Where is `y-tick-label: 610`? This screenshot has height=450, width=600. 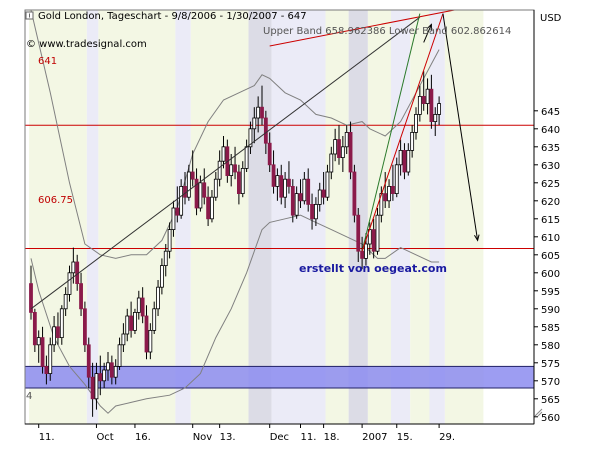 y-tick-label: 610 is located at coordinates (550, 238).